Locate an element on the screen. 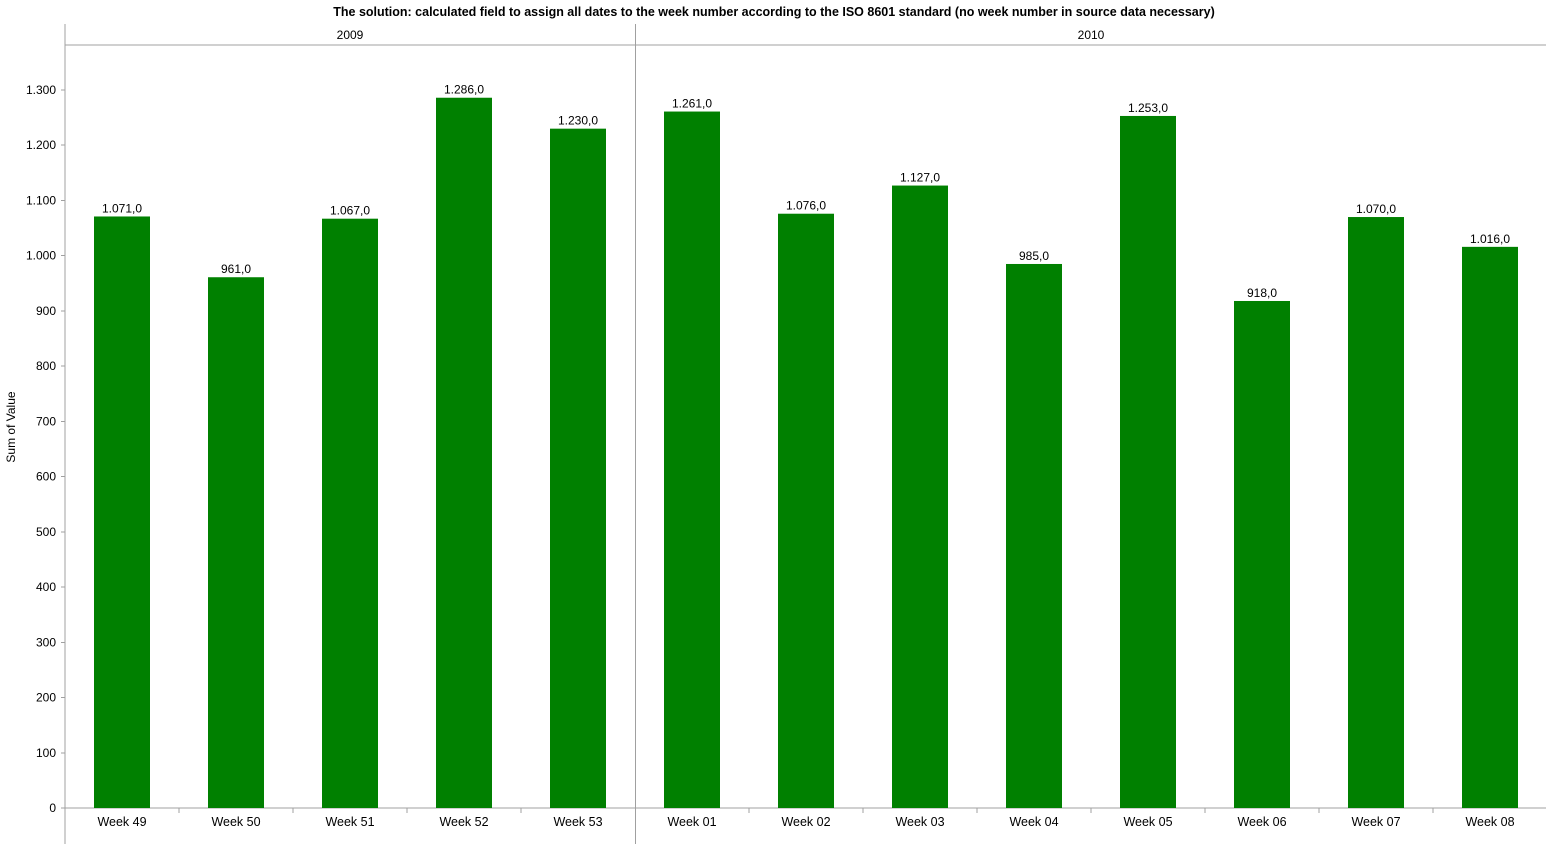 The image size is (1549, 844). x-tick-label: Week 52 is located at coordinates (463, 822).